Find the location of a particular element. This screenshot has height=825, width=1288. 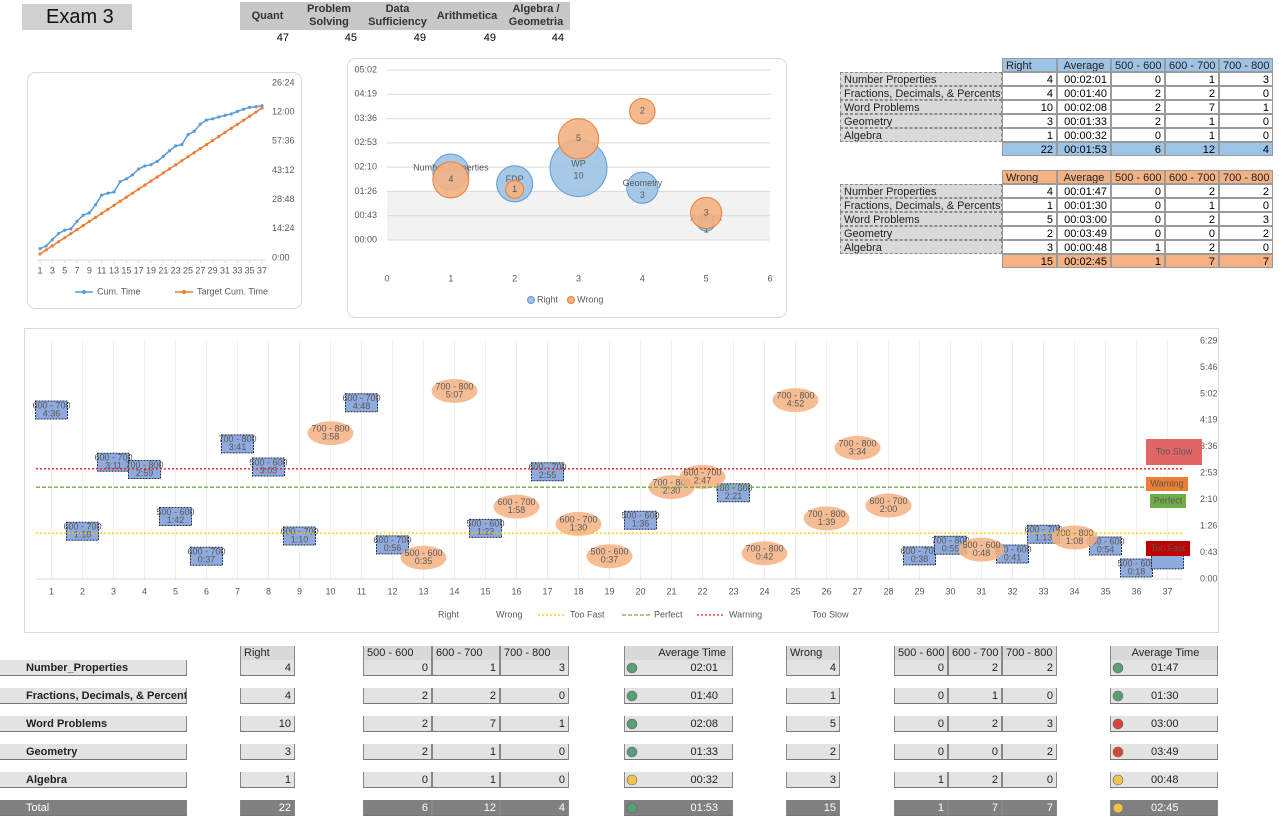

wrong-range: 1 is located at coordinates (921, 808).